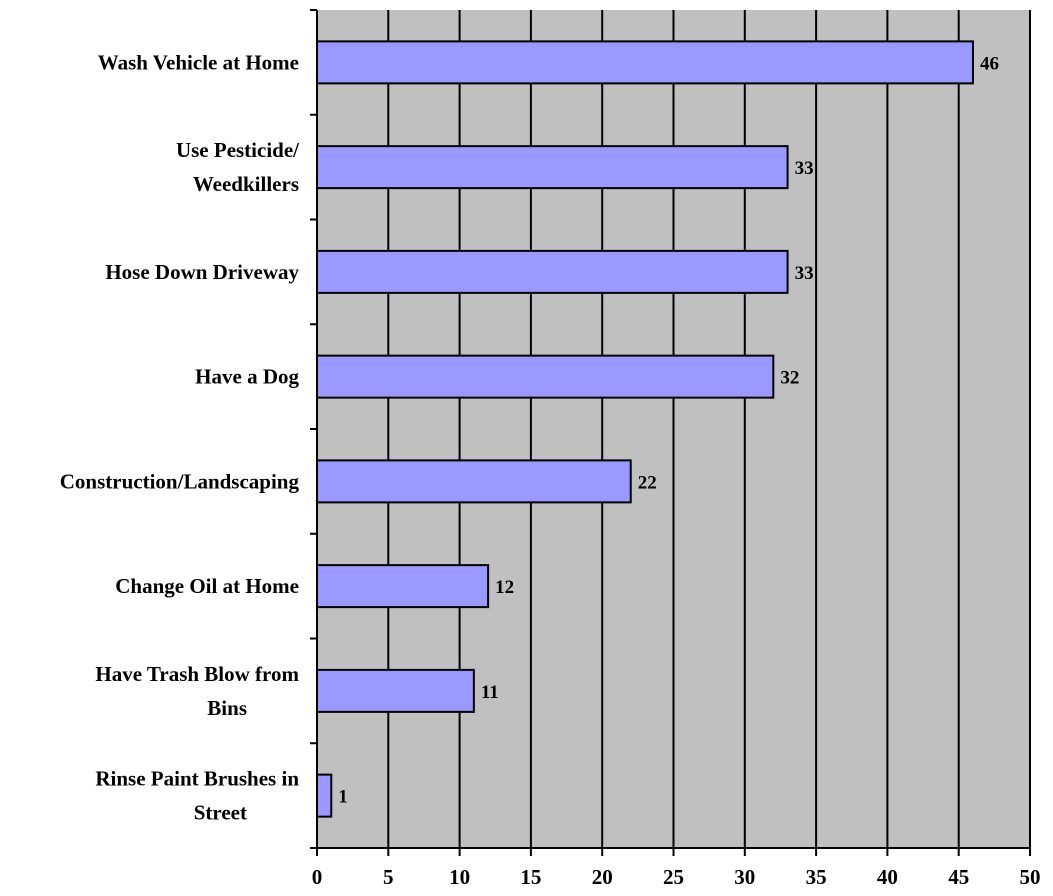 The width and height of the screenshot is (1053, 896). I want to click on category-label-line: Bins, so click(227, 708).